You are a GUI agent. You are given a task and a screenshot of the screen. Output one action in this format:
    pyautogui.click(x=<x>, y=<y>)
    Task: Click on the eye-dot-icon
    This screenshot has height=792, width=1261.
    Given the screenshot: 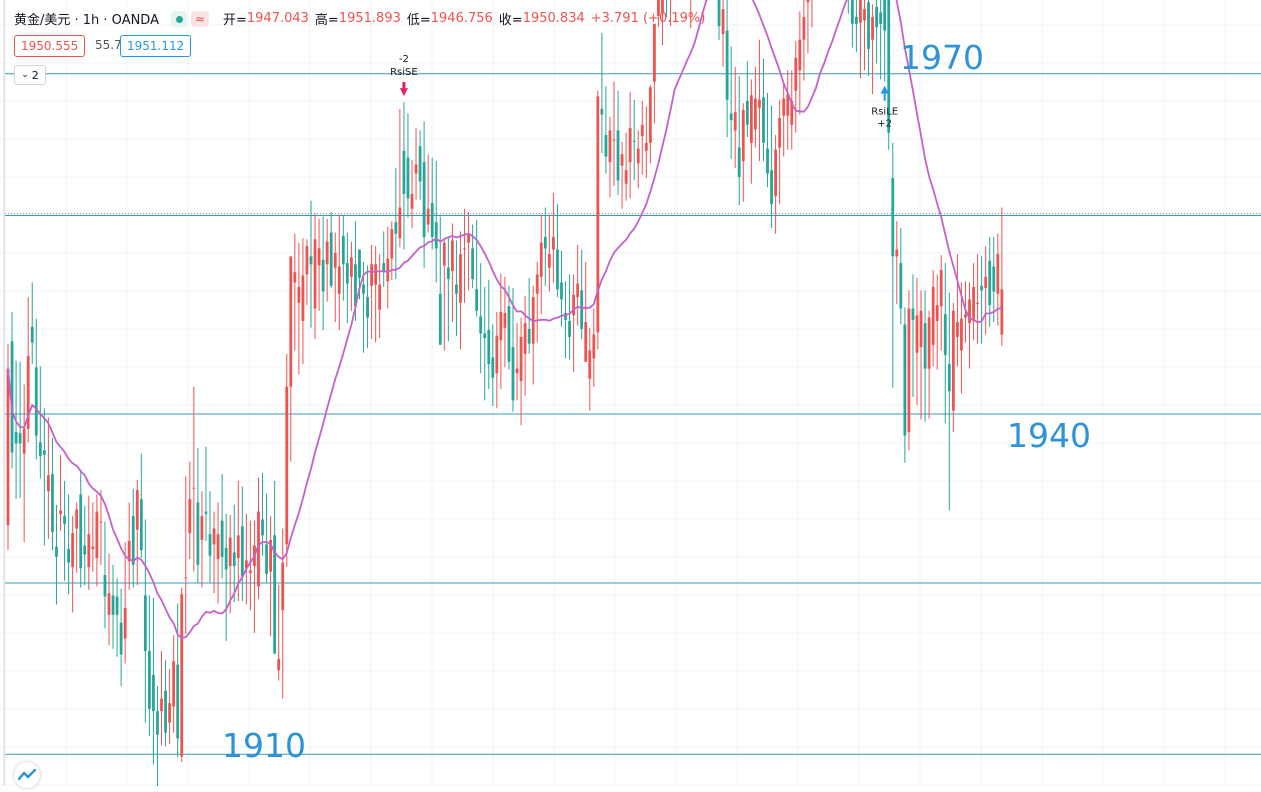 What is the action you would take?
    pyautogui.click(x=178, y=18)
    